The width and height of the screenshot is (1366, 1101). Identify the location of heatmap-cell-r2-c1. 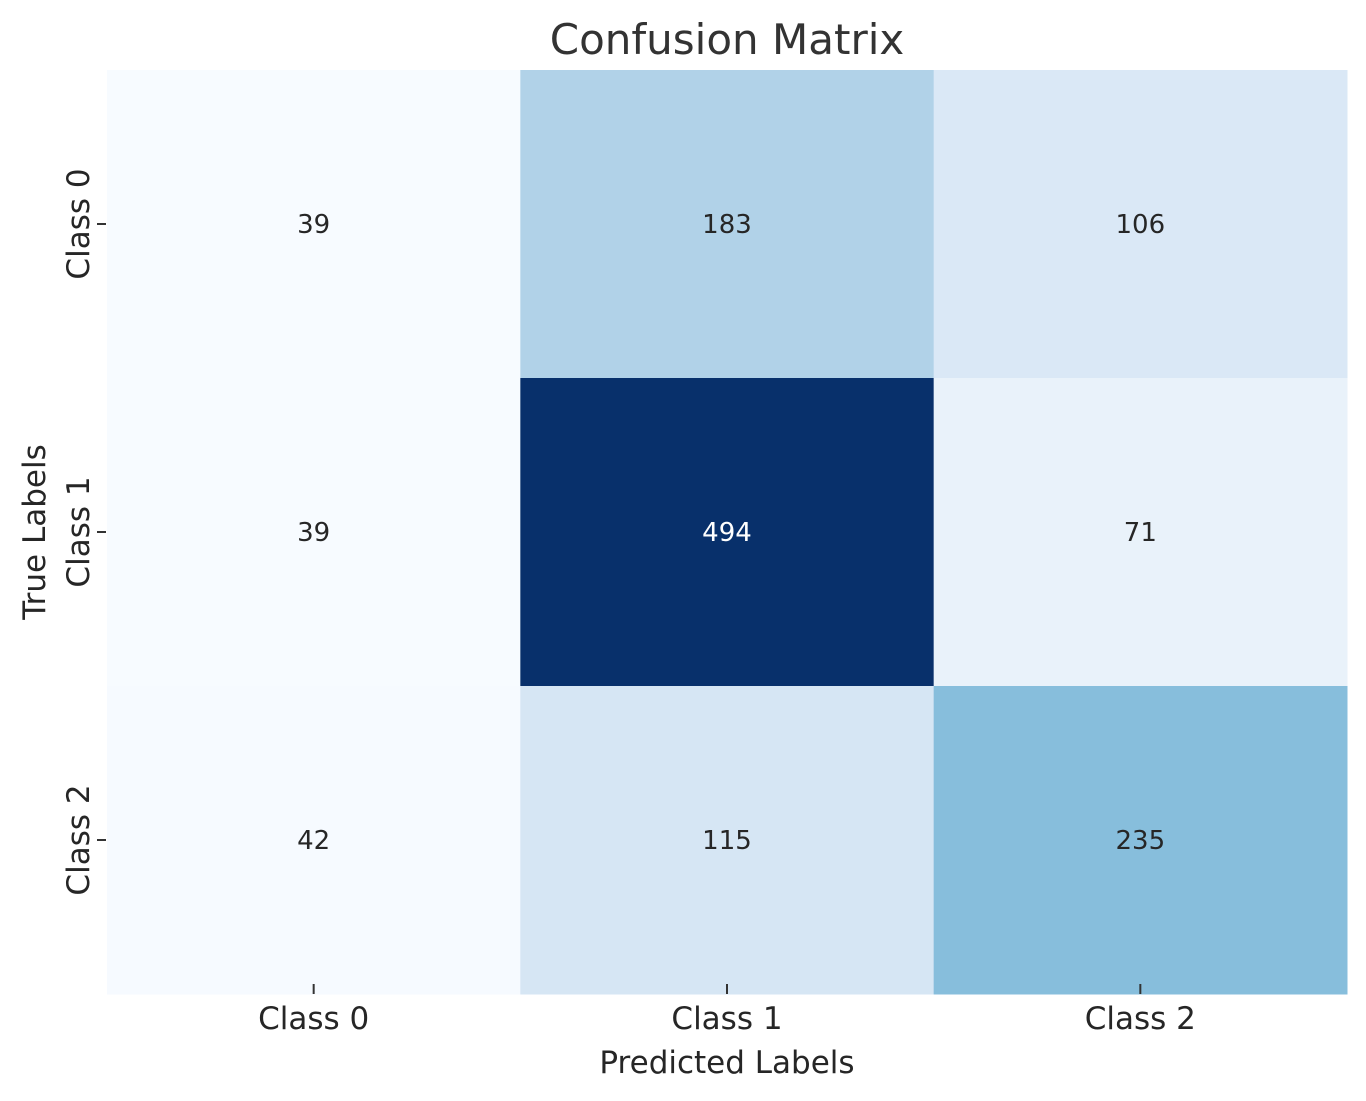
(727, 840).